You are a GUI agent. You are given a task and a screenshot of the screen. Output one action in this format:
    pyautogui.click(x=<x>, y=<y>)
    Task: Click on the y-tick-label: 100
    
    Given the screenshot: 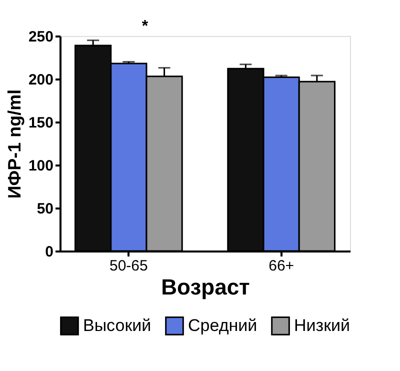 What is the action you would take?
    pyautogui.click(x=41, y=166)
    